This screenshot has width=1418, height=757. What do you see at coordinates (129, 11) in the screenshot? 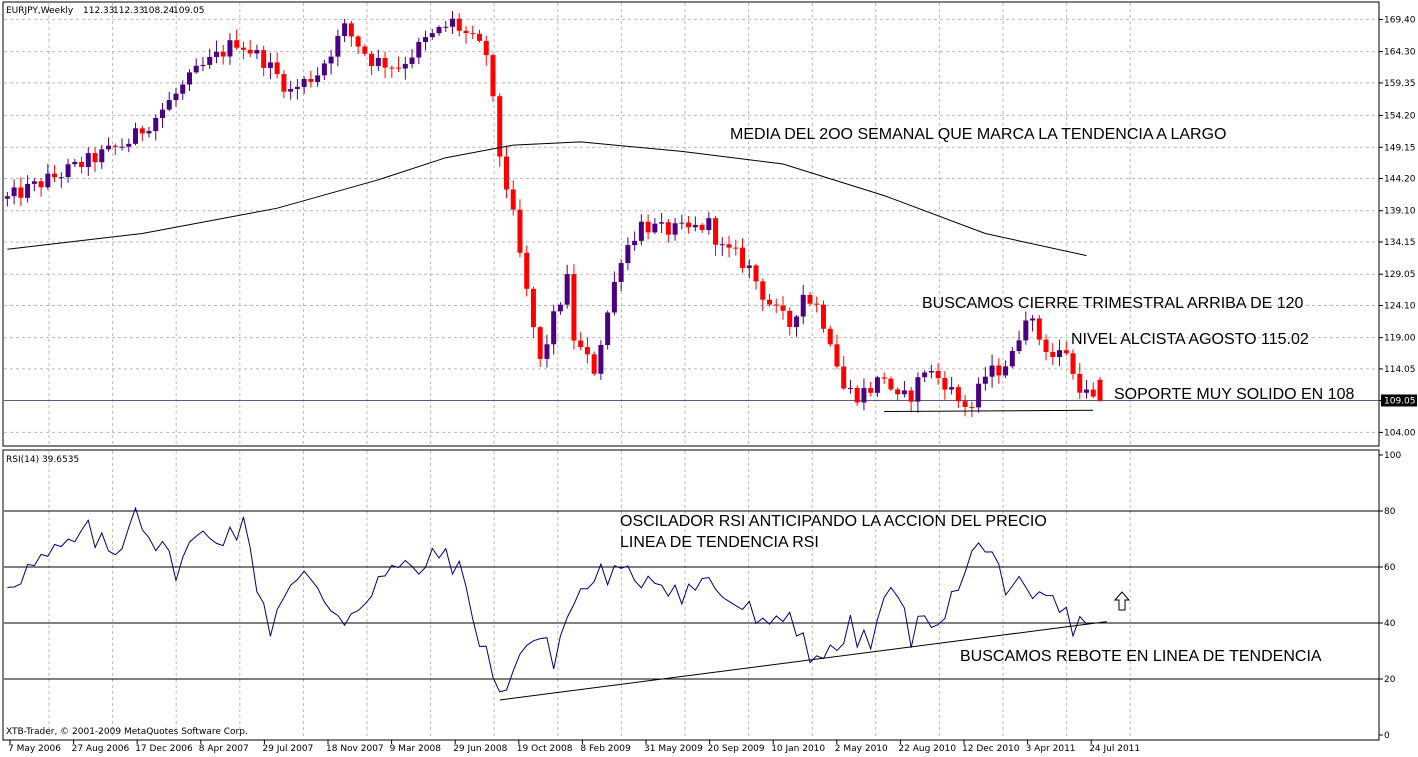
I see `ohlc-high: 112.33` at bounding box center [129, 11].